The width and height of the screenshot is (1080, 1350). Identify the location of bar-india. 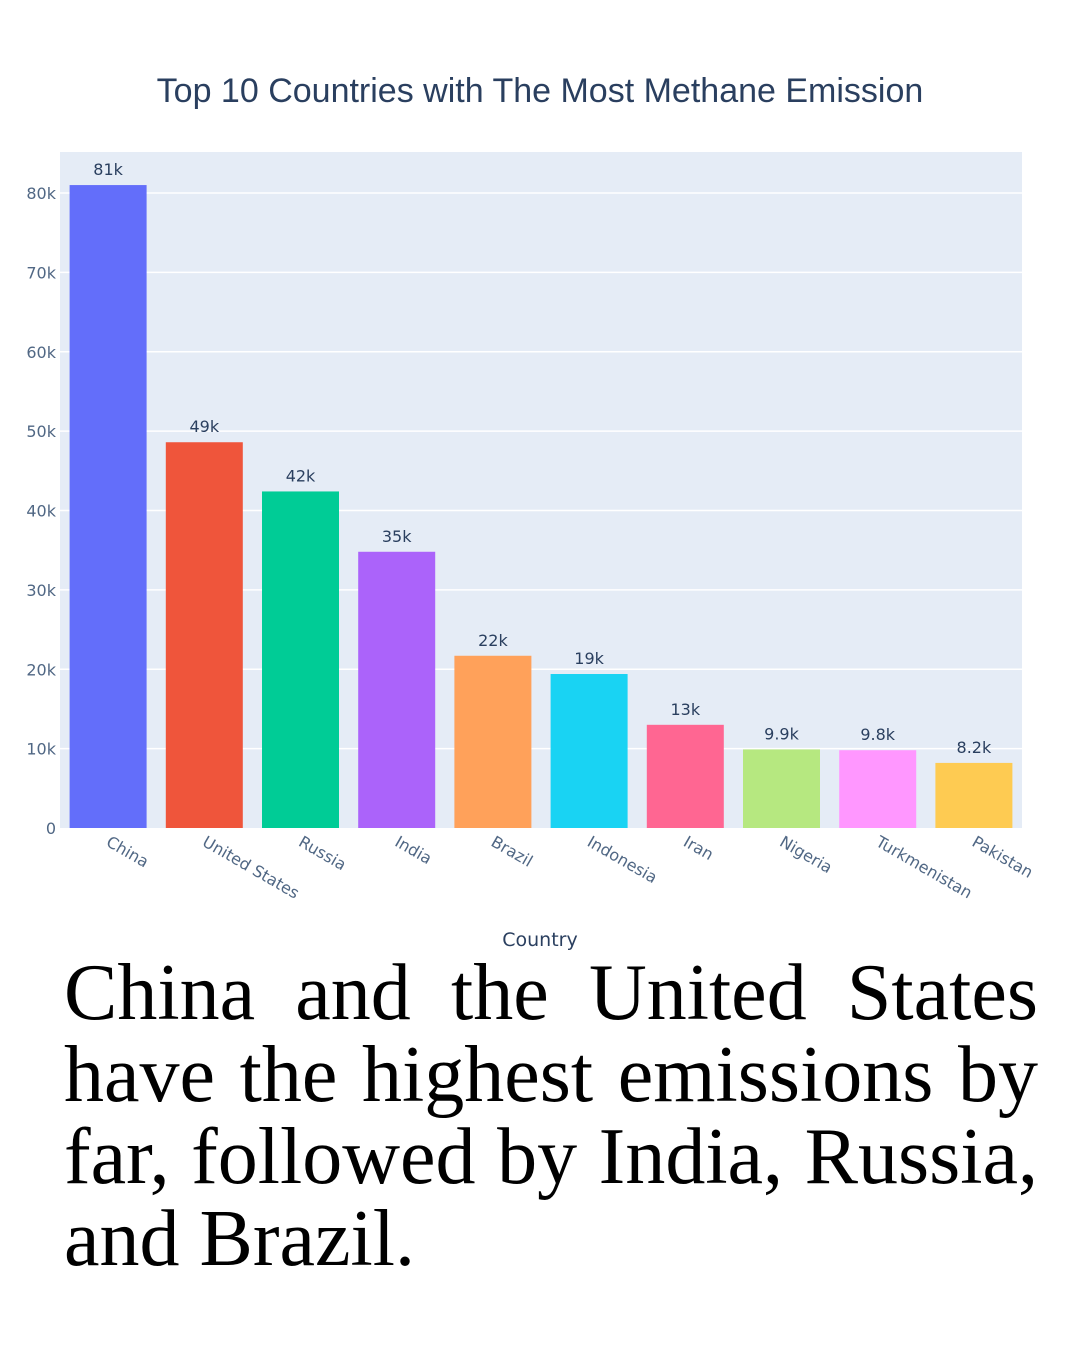
(397, 689).